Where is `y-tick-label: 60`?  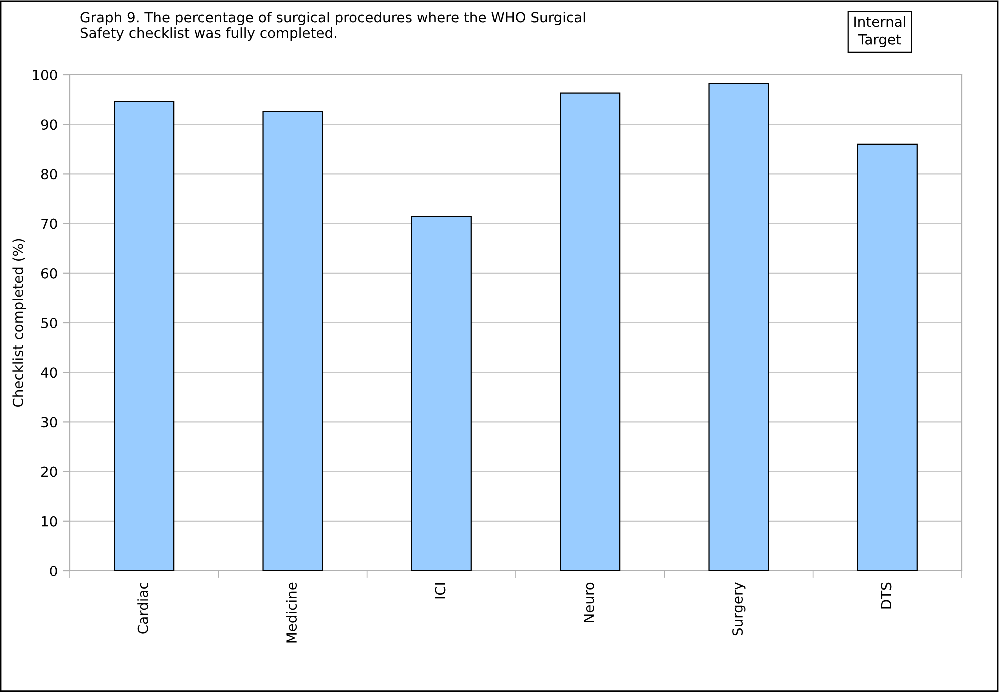
y-tick-label: 60 is located at coordinates (49, 273).